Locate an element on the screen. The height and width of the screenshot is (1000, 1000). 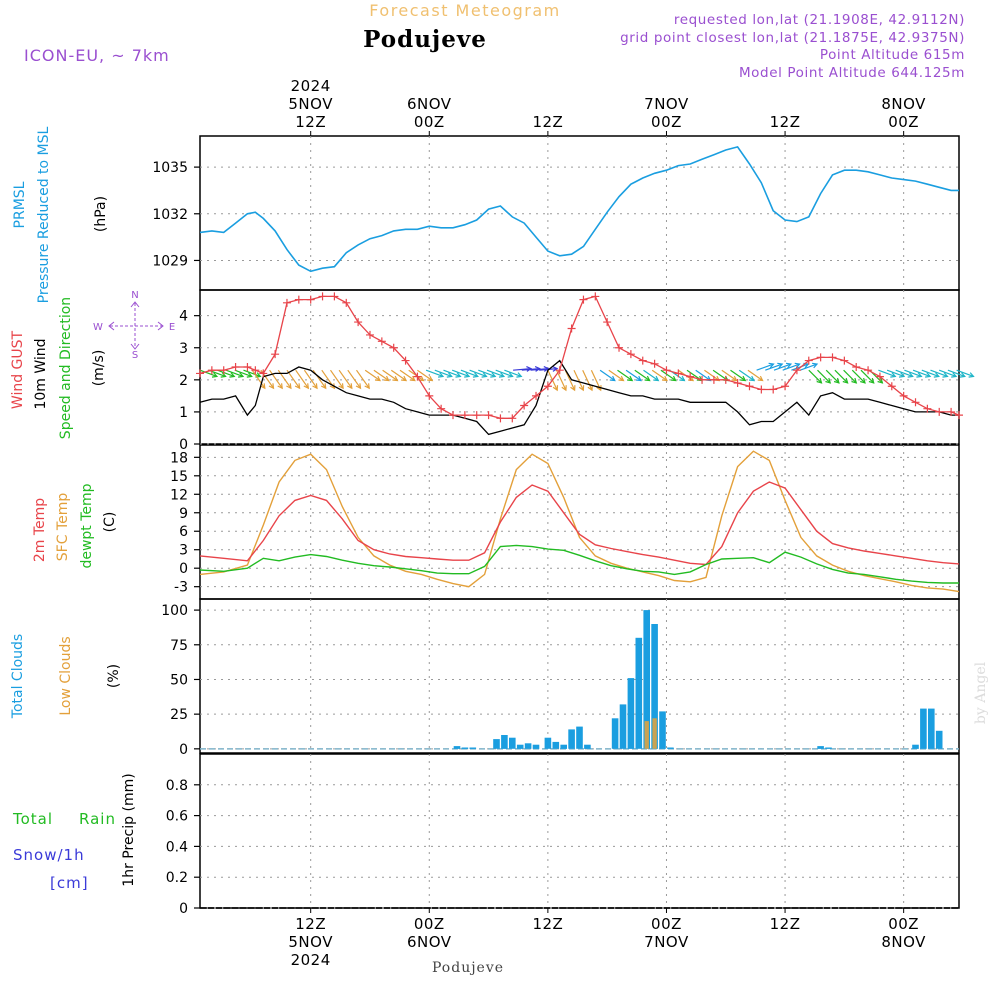
y-tick-label: -3 is located at coordinates (181, 588).